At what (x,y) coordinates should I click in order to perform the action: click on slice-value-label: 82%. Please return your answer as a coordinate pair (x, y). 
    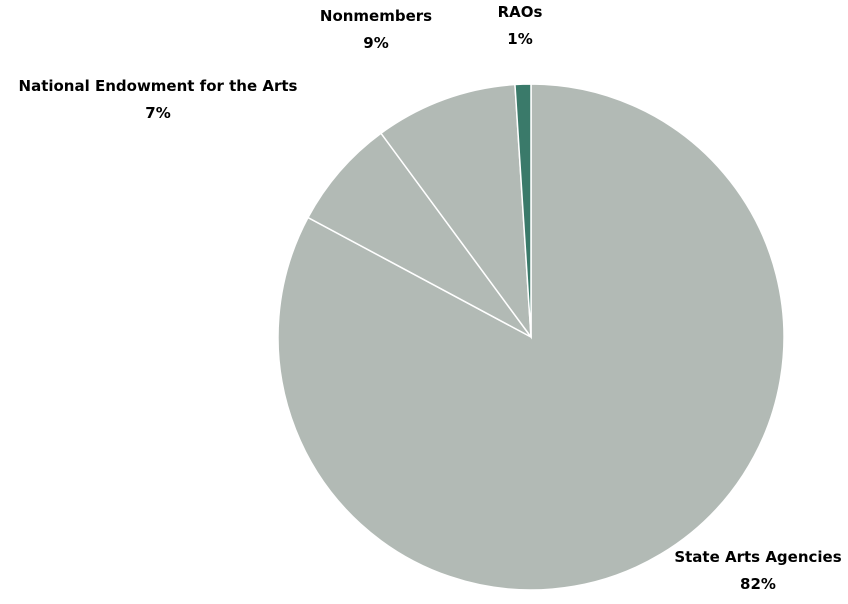
    Looking at the image, I should click on (758, 584).